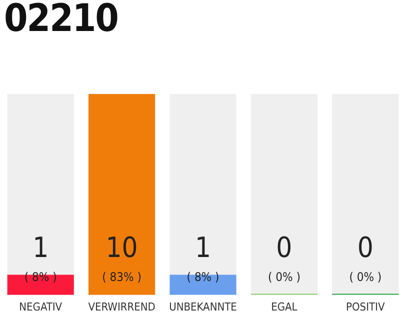  What do you see at coordinates (61, 20) in the screenshot?
I see `chart-title: 02210` at bounding box center [61, 20].